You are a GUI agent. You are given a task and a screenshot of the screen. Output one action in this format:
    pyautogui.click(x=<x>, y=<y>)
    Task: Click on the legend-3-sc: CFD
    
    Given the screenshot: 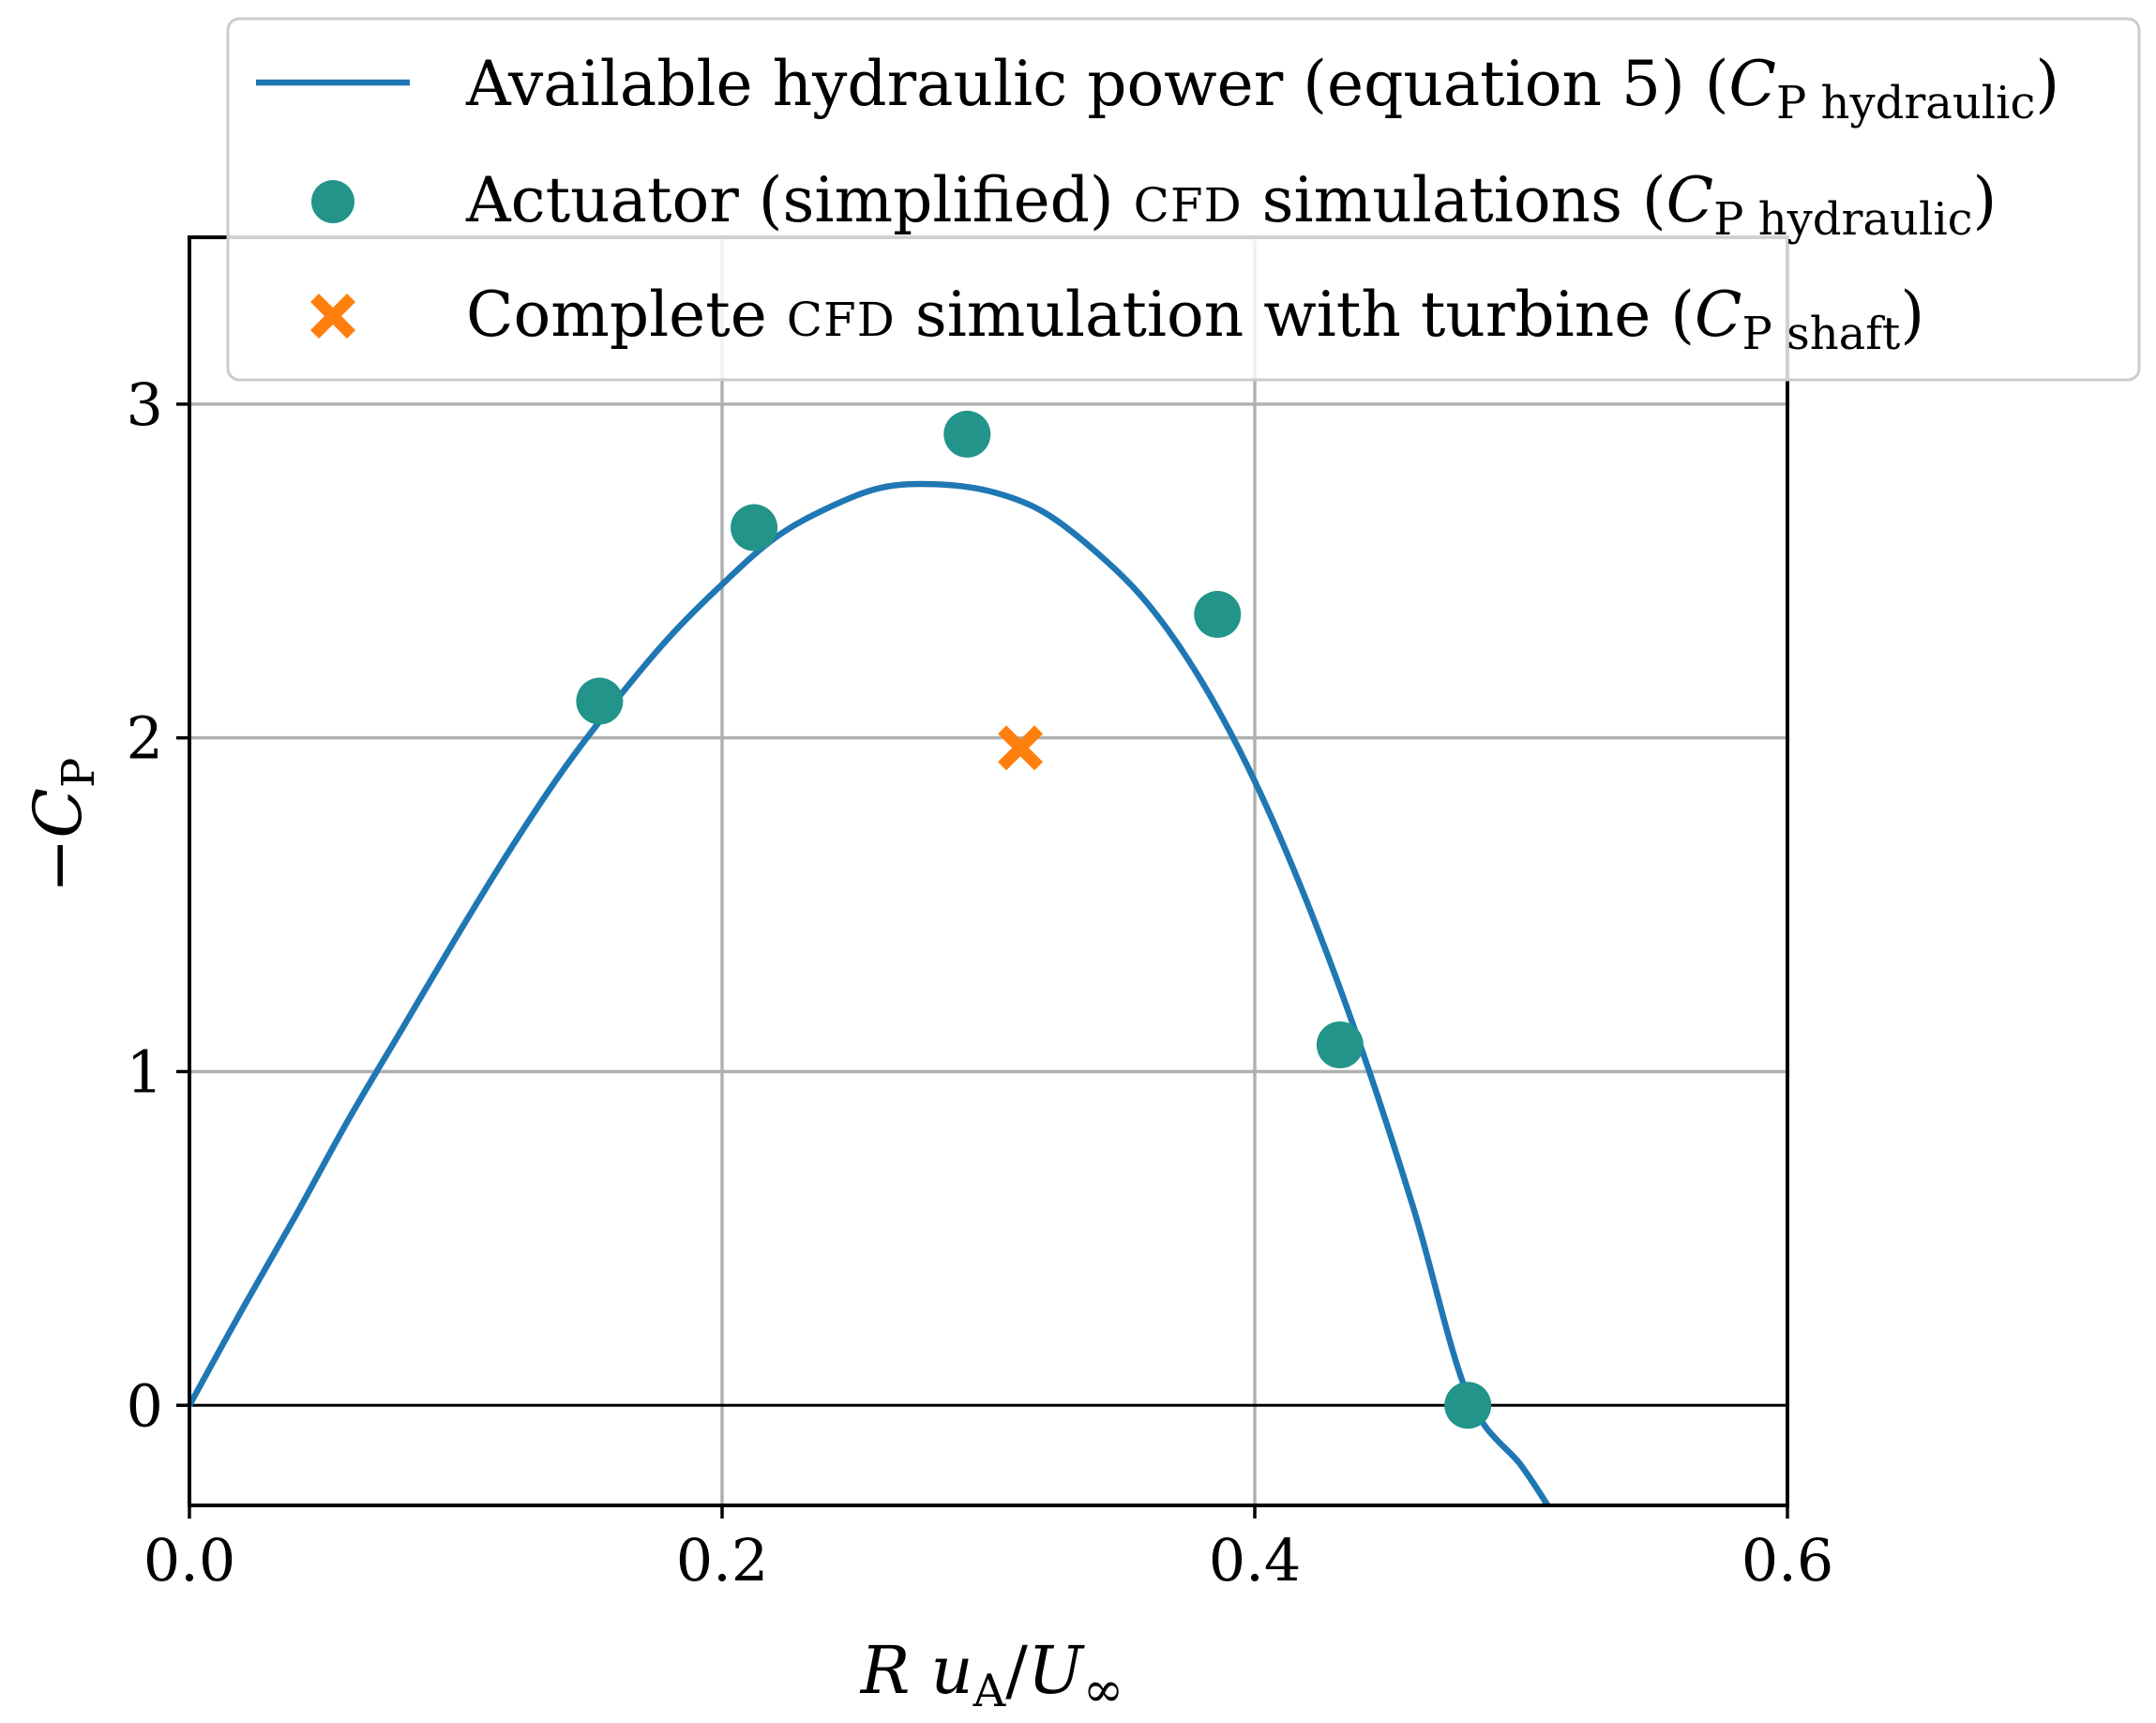 What is the action you would take?
    pyautogui.click(x=841, y=320)
    